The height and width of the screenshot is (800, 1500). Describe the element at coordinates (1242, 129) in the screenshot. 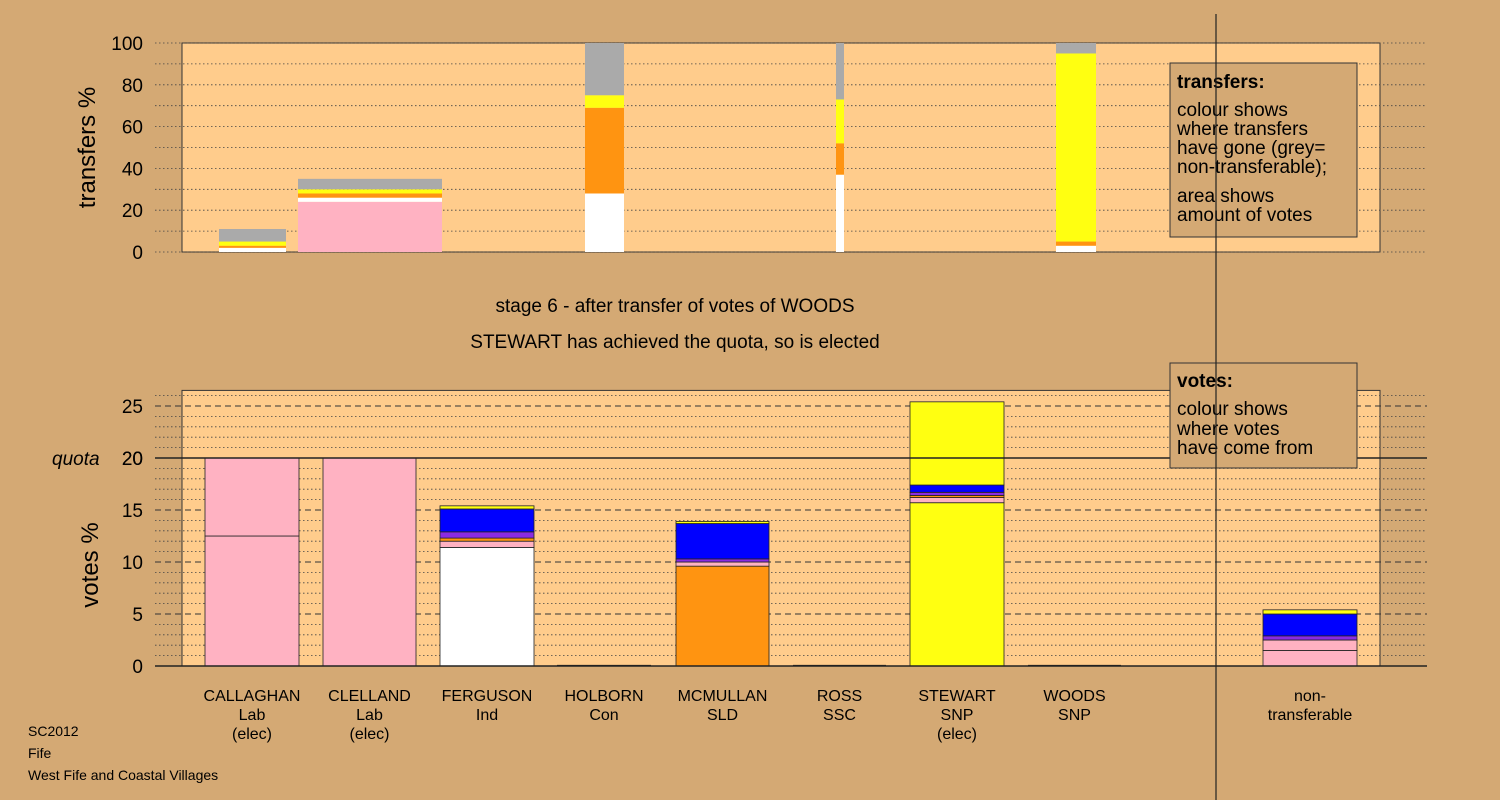

I see `transfers-legend-line: where transfers` at that location.